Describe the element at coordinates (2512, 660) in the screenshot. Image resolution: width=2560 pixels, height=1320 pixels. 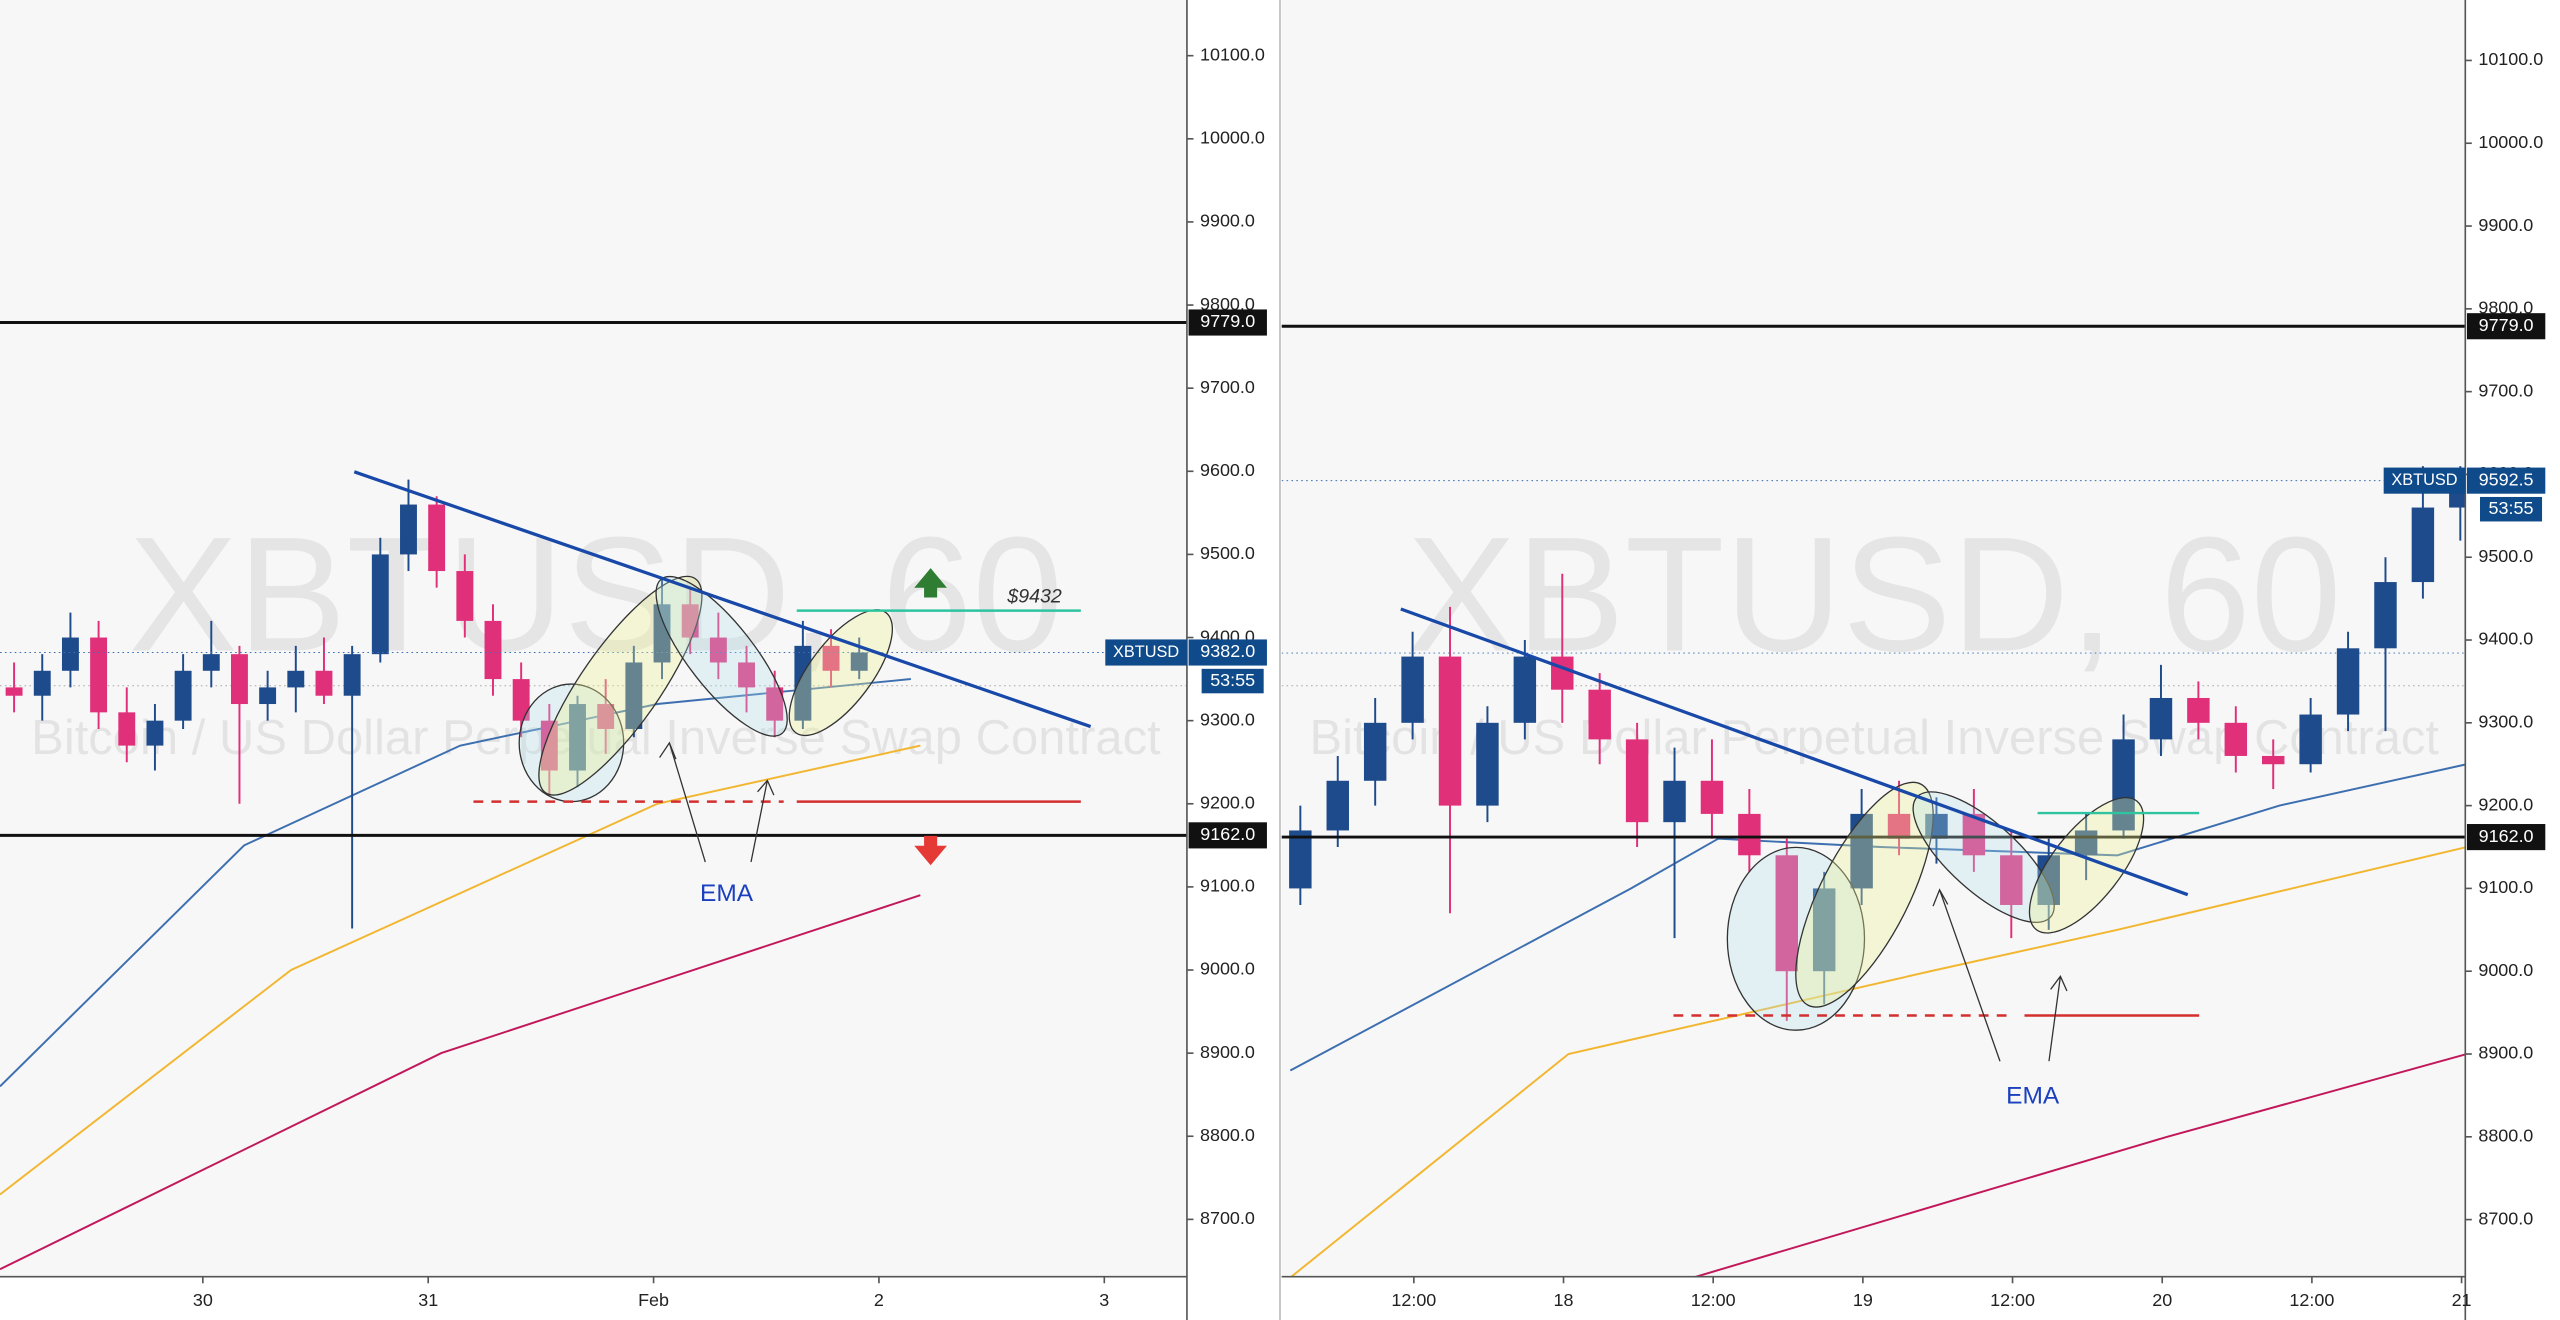
I see `price-axis-bg` at that location.